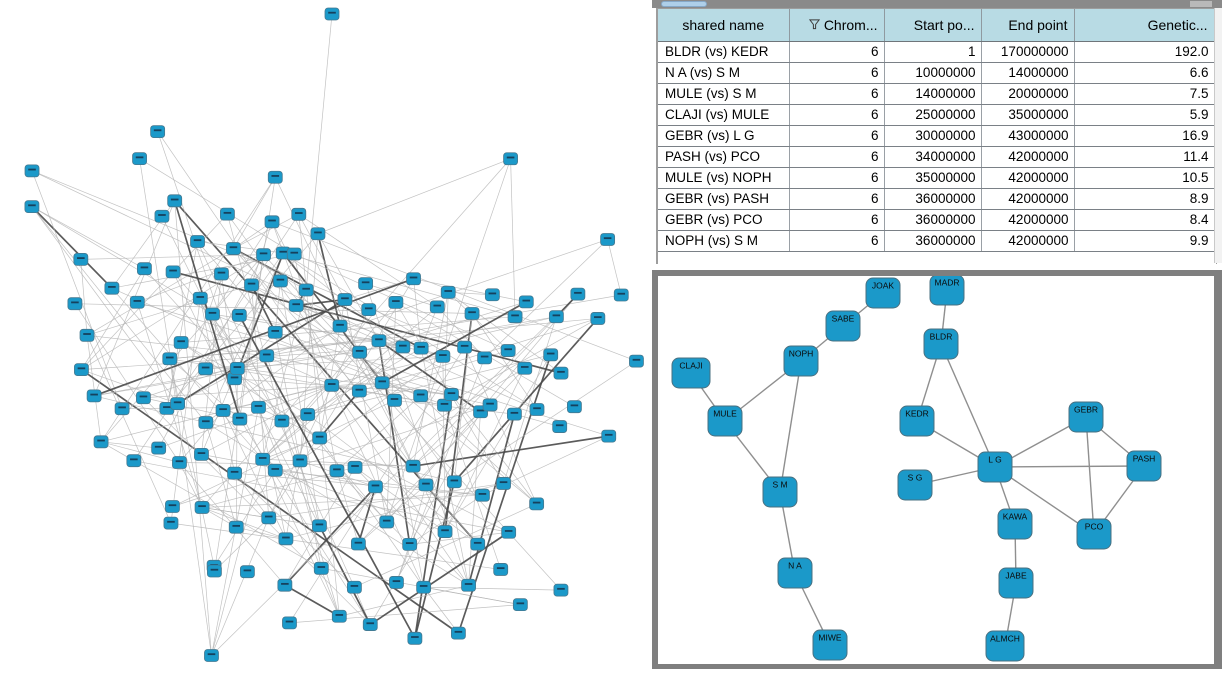 The height and width of the screenshot is (674, 1222). What do you see at coordinates (936, 220) in the screenshot?
I see `table-row: GEBR (vs) PCO 6 36000000 42000000 8.4` at bounding box center [936, 220].